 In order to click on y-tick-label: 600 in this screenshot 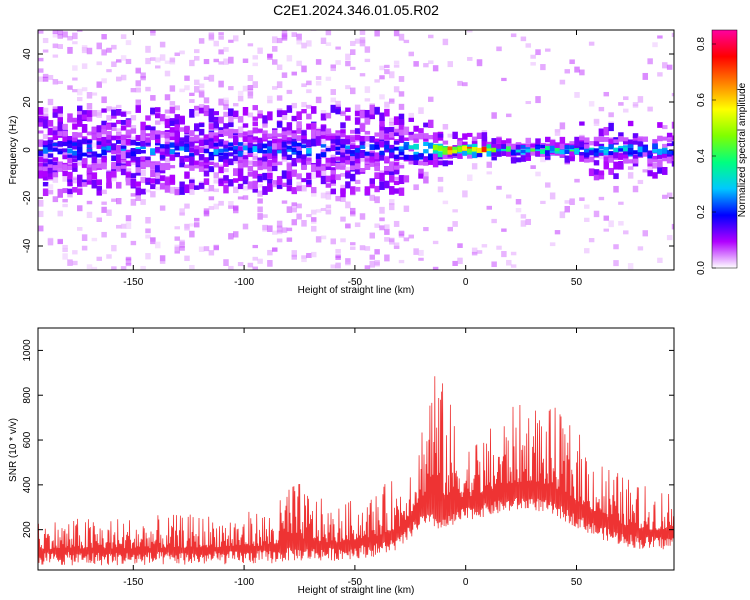, I will do `click(27, 439)`.